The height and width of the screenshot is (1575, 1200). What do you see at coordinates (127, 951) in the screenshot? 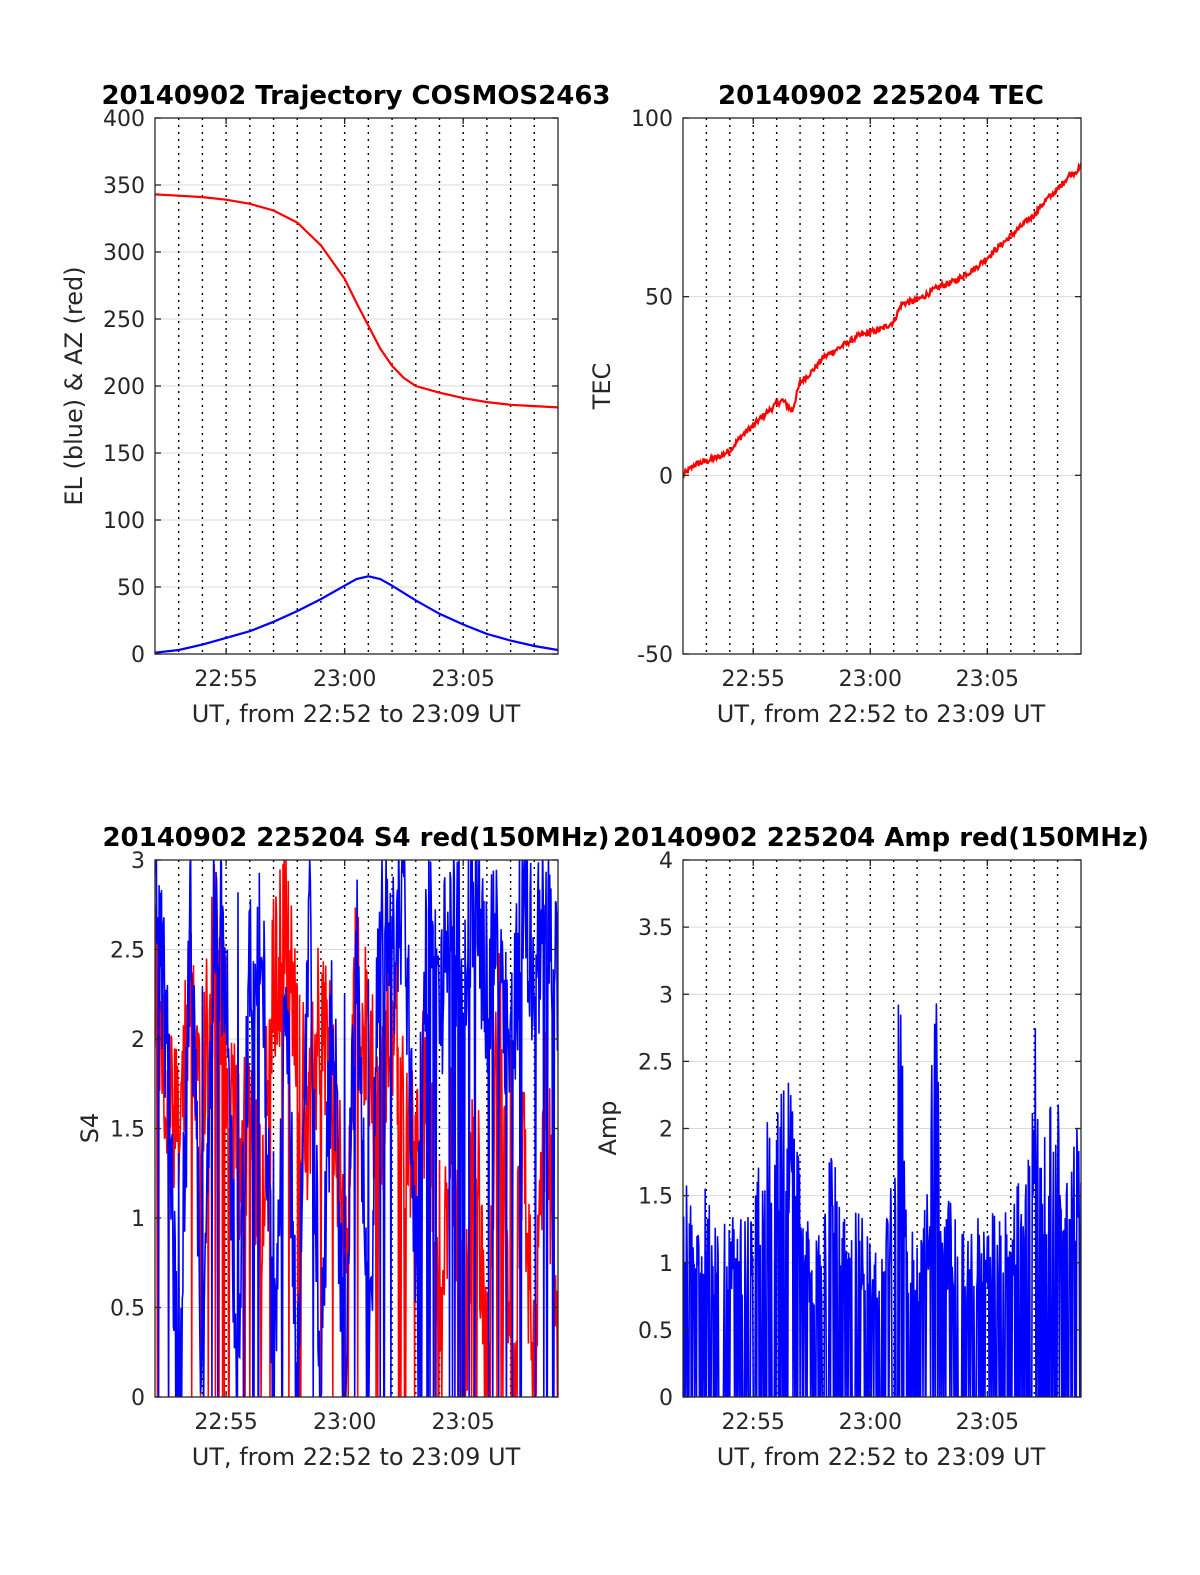
I see `s4-ytick-label: 2.5` at bounding box center [127, 951].